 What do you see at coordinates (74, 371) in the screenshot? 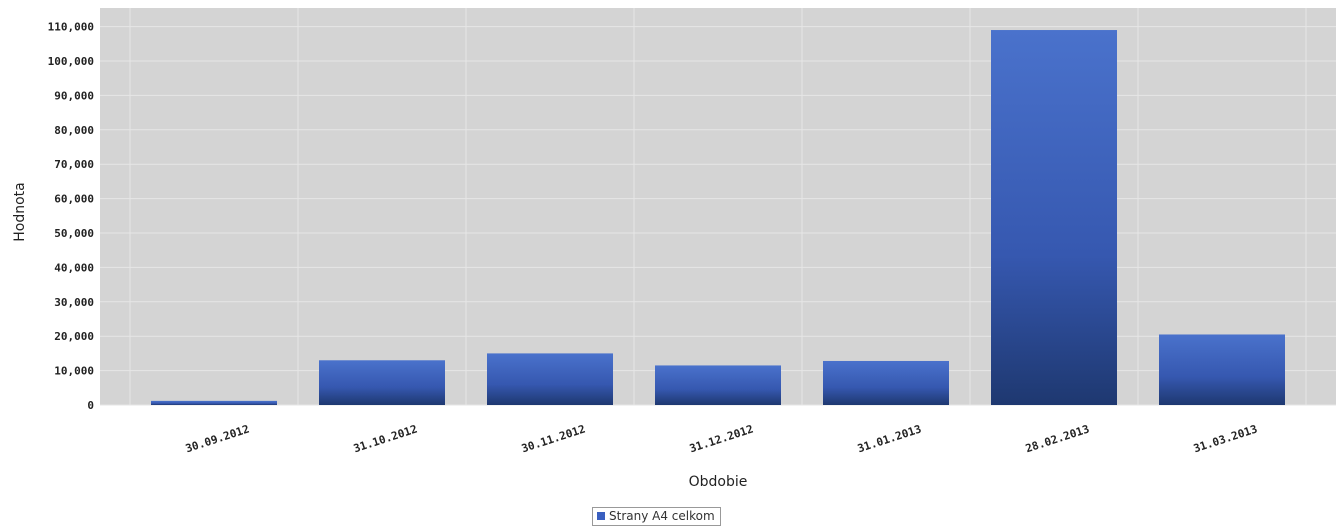
I see `y-tick-label: 10,000` at bounding box center [74, 371].